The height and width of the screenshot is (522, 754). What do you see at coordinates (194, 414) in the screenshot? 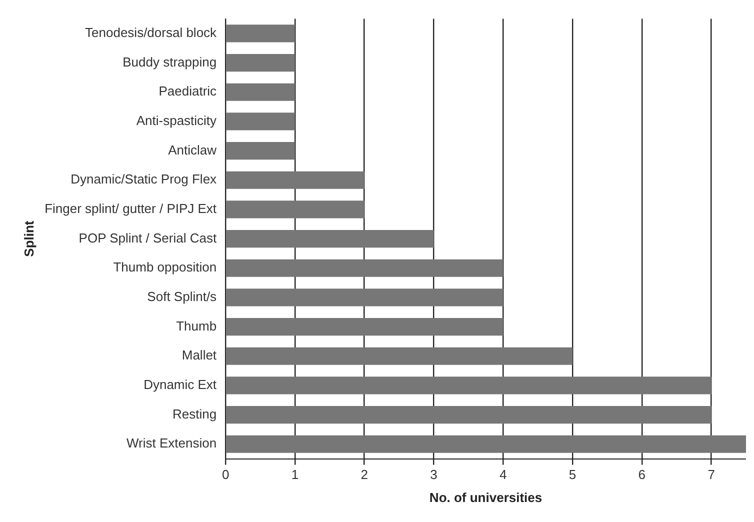
I see `y-tick-label: Resting` at bounding box center [194, 414].